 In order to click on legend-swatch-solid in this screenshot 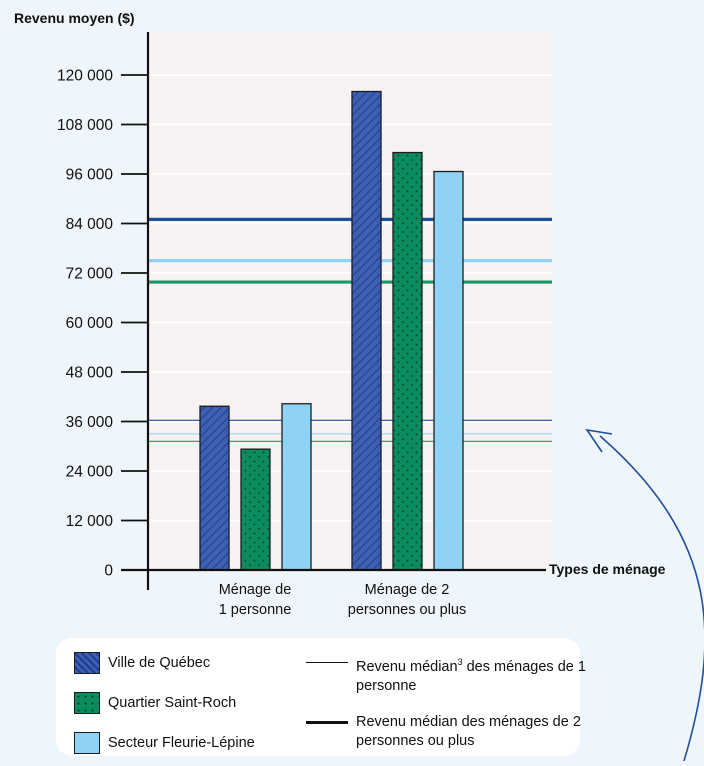, I will do `click(87, 743)`.